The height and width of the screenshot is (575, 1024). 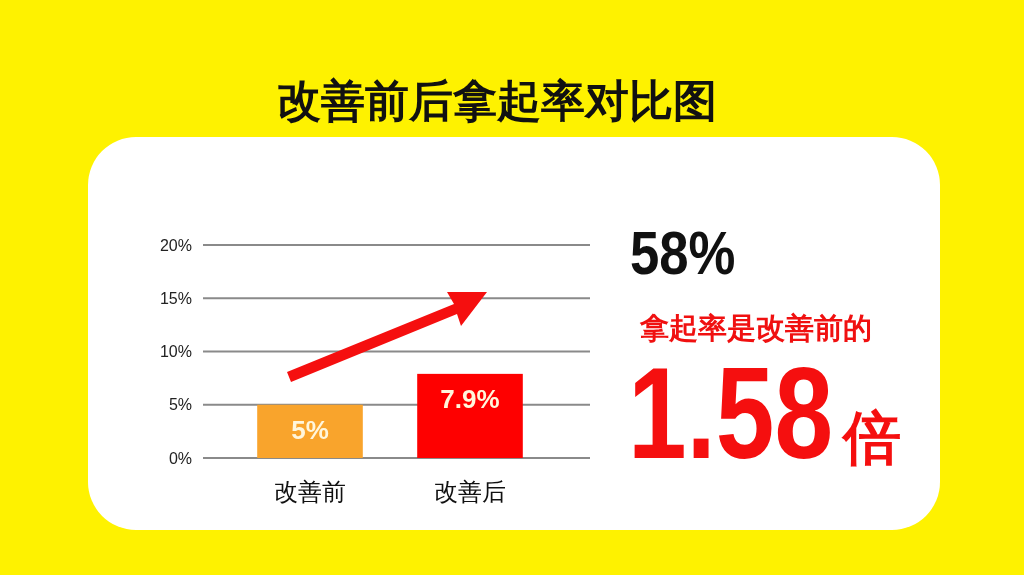 What do you see at coordinates (175, 245) in the screenshot?
I see `y-tick-label: 20%` at bounding box center [175, 245].